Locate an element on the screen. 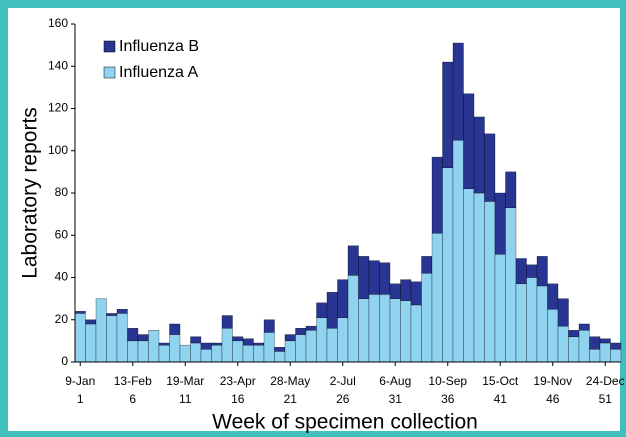  x-tick-date: 23-Apr is located at coordinates (238, 381).